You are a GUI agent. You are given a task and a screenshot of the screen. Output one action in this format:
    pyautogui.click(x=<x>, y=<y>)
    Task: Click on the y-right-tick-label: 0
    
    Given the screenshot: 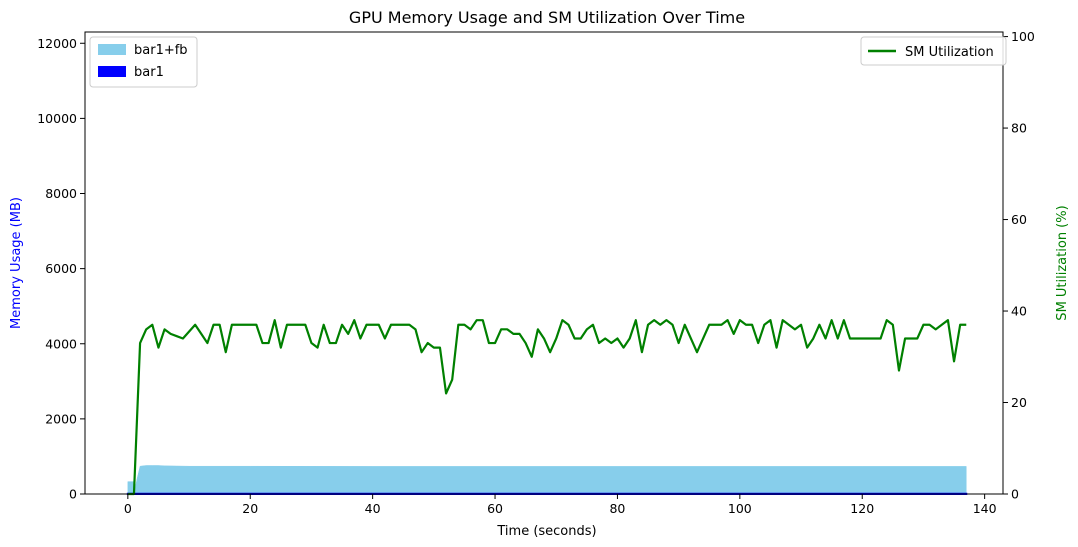 What is the action you would take?
    pyautogui.click(x=1015, y=494)
    